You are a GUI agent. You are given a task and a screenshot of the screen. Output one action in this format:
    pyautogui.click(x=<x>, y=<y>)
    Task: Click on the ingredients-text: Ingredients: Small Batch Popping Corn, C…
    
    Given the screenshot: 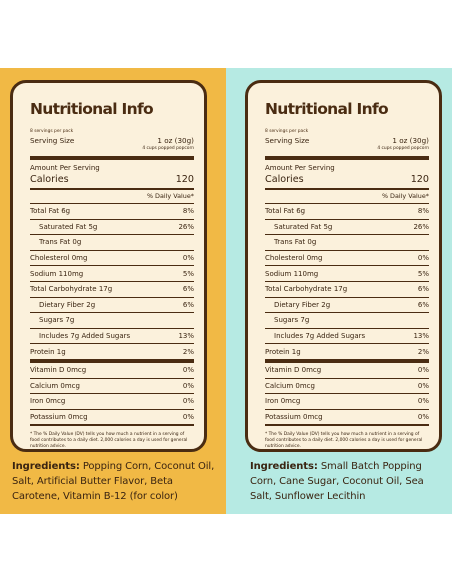 What is the action you would take?
    pyautogui.click(x=348, y=481)
    